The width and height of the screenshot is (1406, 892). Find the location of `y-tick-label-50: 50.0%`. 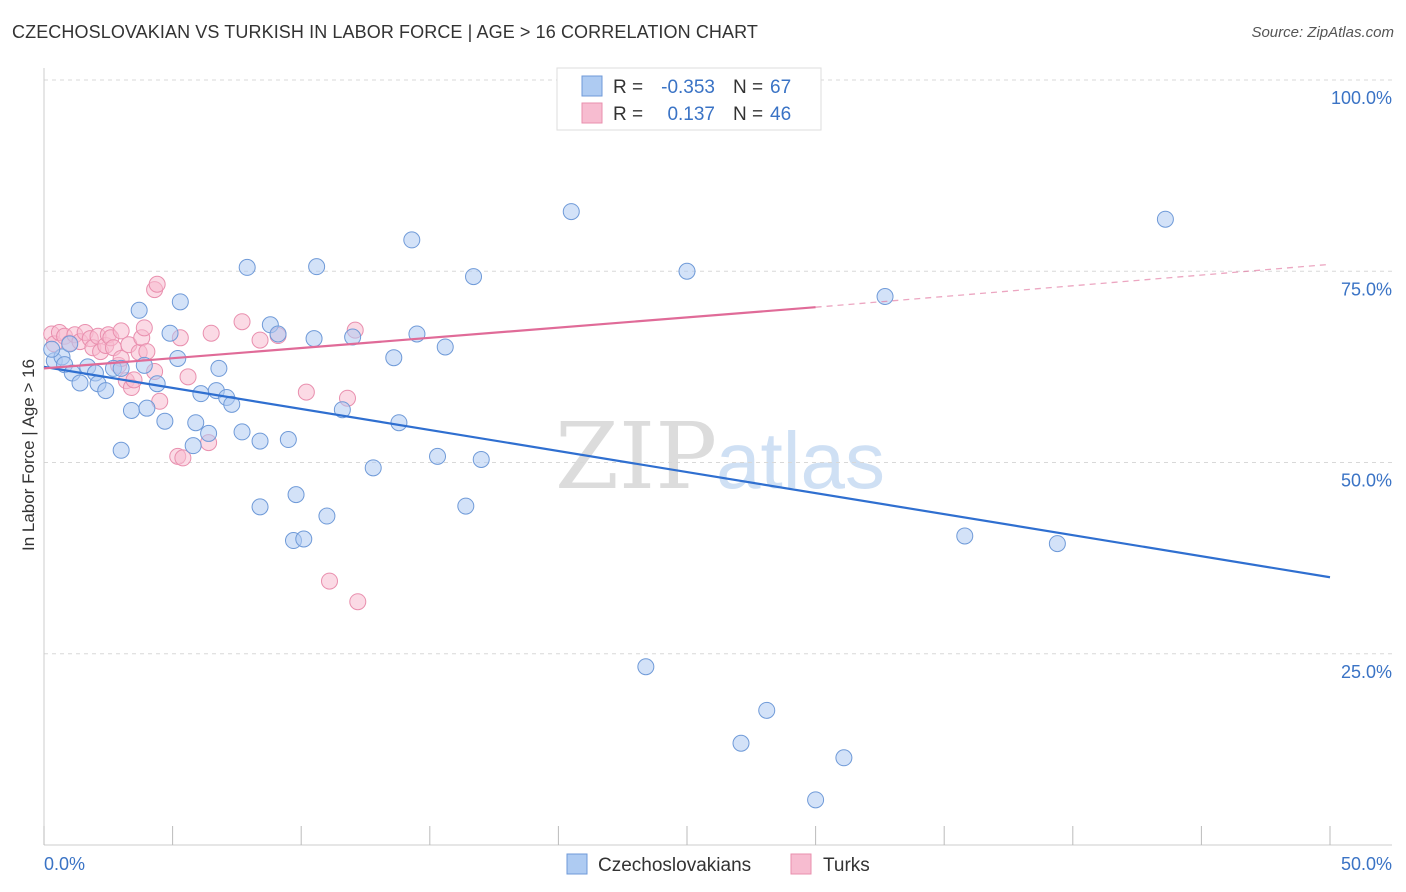

y-tick-label-50: 50.0% is located at coordinates (1366, 481).